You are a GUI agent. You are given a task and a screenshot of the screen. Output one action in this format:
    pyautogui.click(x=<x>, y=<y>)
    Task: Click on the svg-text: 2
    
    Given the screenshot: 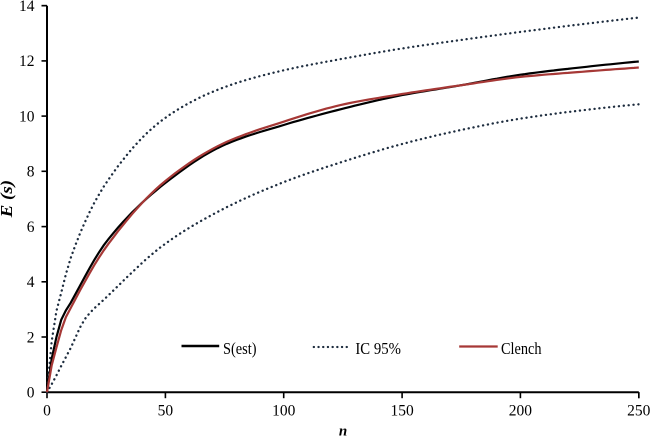 What is the action you would take?
    pyautogui.click(x=31, y=337)
    